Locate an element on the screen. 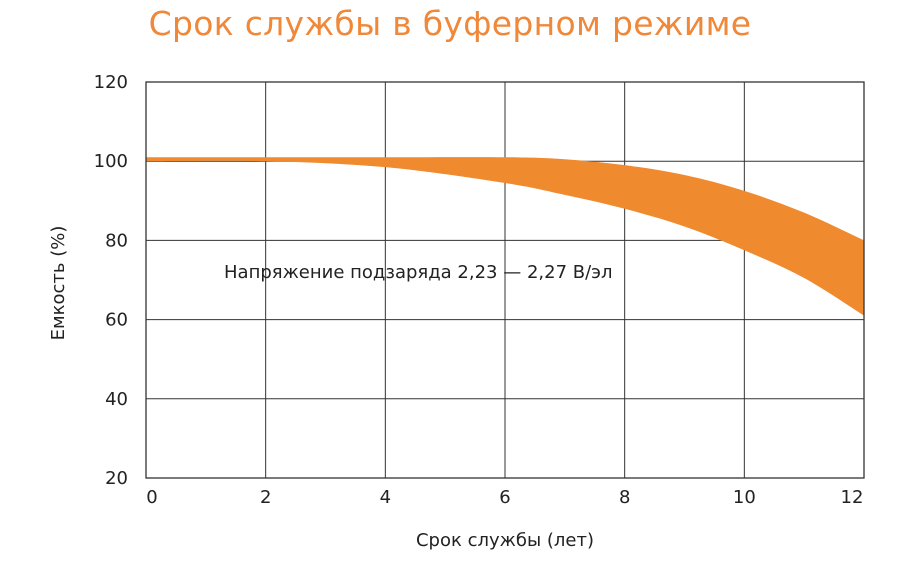 The height and width of the screenshot is (579, 900). y-tick-label: 40 is located at coordinates (116, 399).